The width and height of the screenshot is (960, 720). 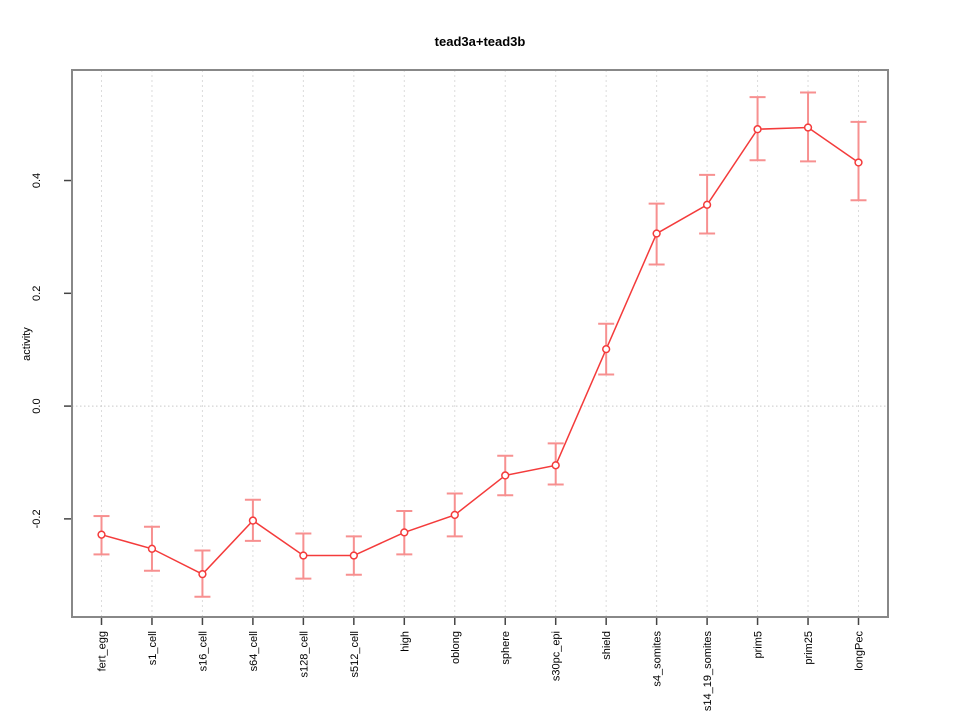 I want to click on x-tick-label: longPec, so click(x=860, y=651).